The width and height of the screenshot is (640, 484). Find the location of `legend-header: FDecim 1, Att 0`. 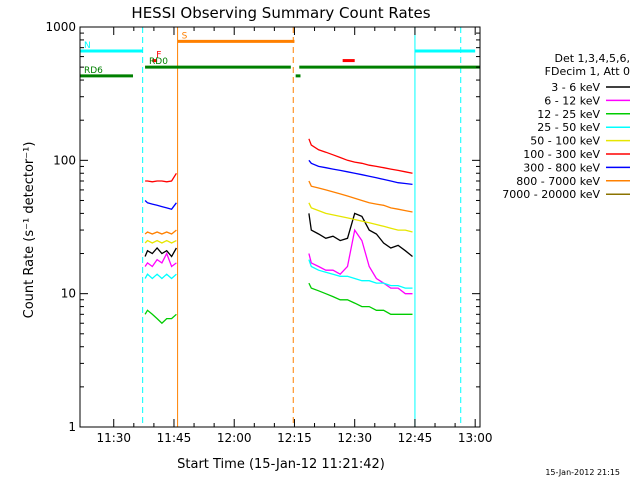

legend-header: FDecim 1, Att 0 is located at coordinates (587, 71).